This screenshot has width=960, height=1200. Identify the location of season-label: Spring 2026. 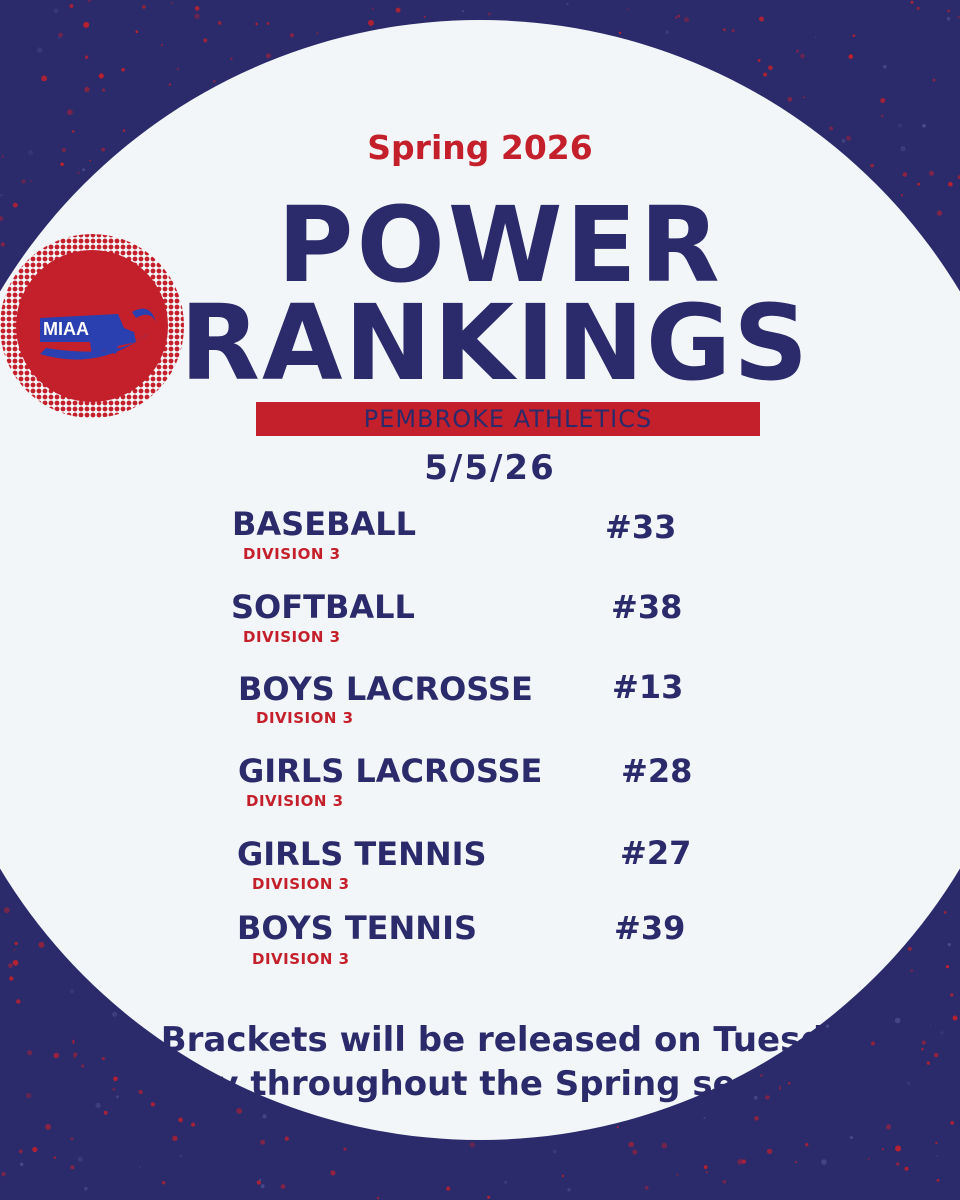
(480, 147).